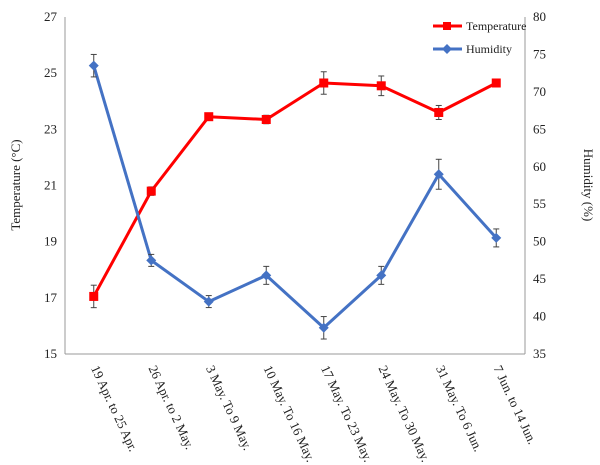 This screenshot has height=465, width=600. I want to click on y2-tick-label: 70, so click(539, 91).